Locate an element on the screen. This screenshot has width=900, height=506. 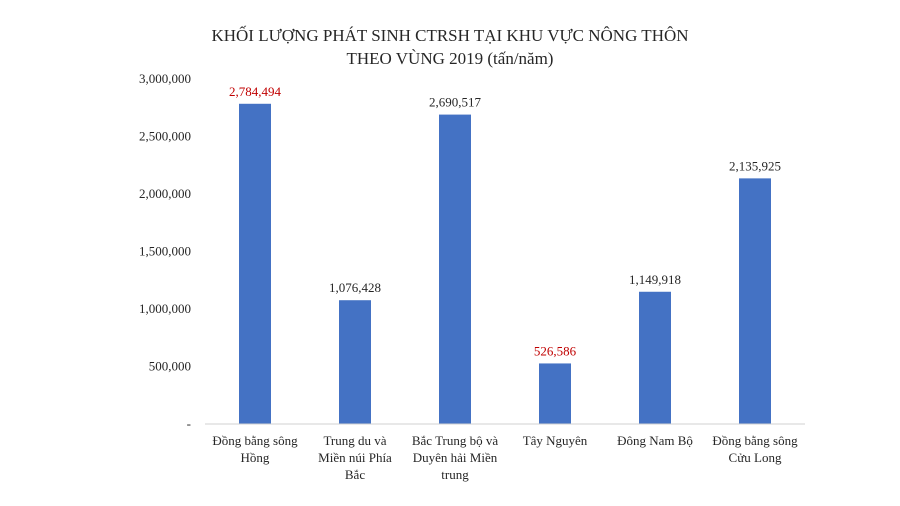
data-label: 2,690,517 is located at coordinates (455, 102).